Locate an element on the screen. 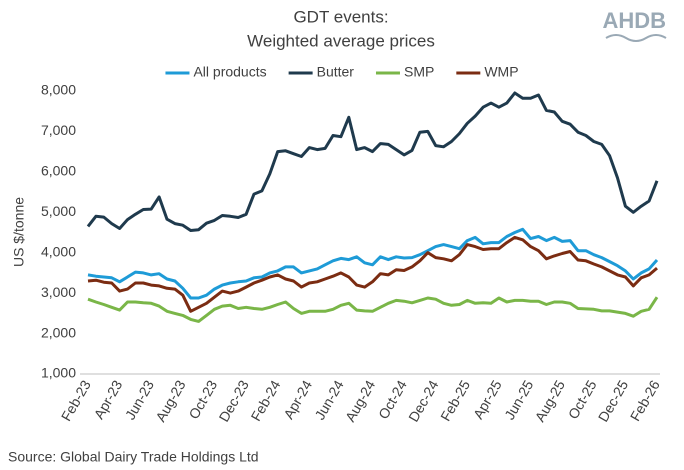  x-tick-label: Feb-23 is located at coordinates (76, 400).